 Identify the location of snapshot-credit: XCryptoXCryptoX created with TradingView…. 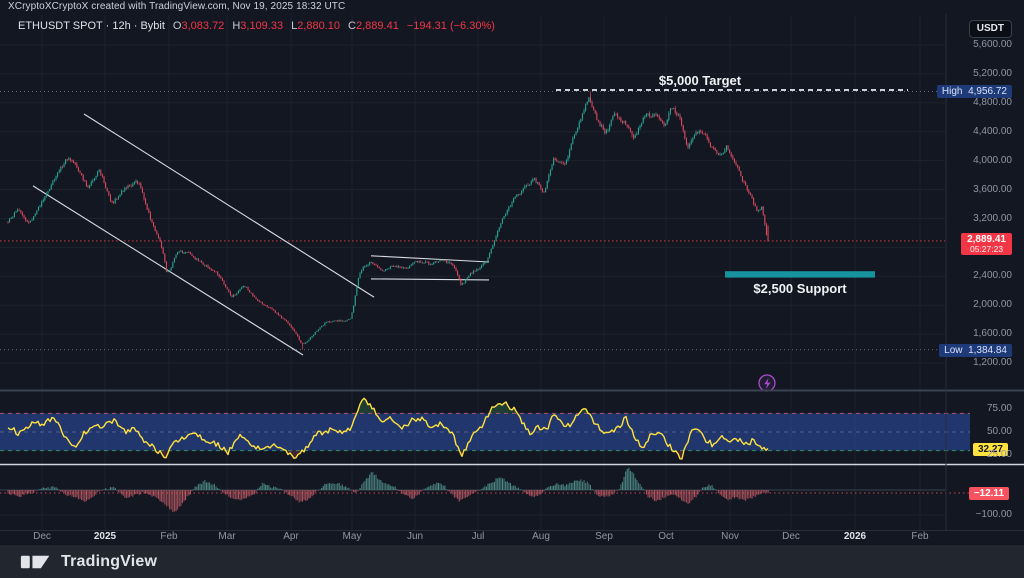
(177, 6).